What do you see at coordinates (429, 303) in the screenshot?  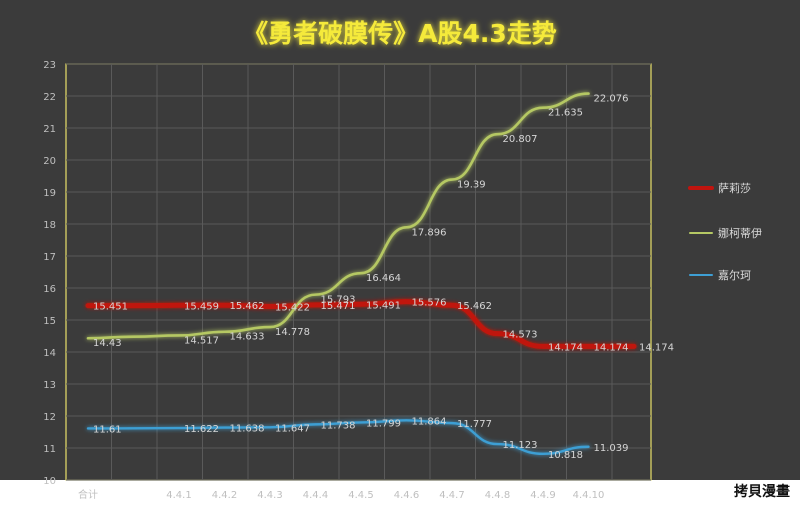 I see `data-label: 15.576` at bounding box center [429, 303].